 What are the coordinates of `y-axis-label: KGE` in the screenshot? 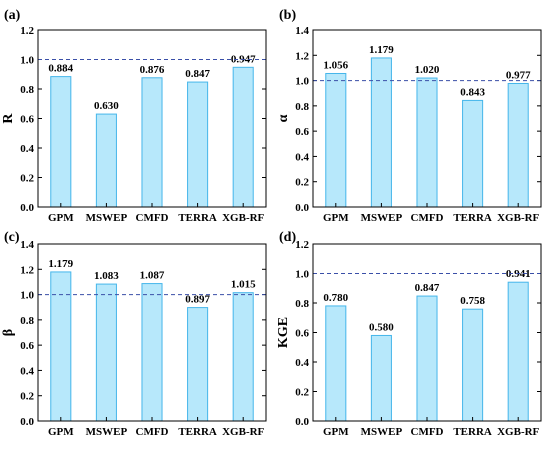 It's located at (283, 332).